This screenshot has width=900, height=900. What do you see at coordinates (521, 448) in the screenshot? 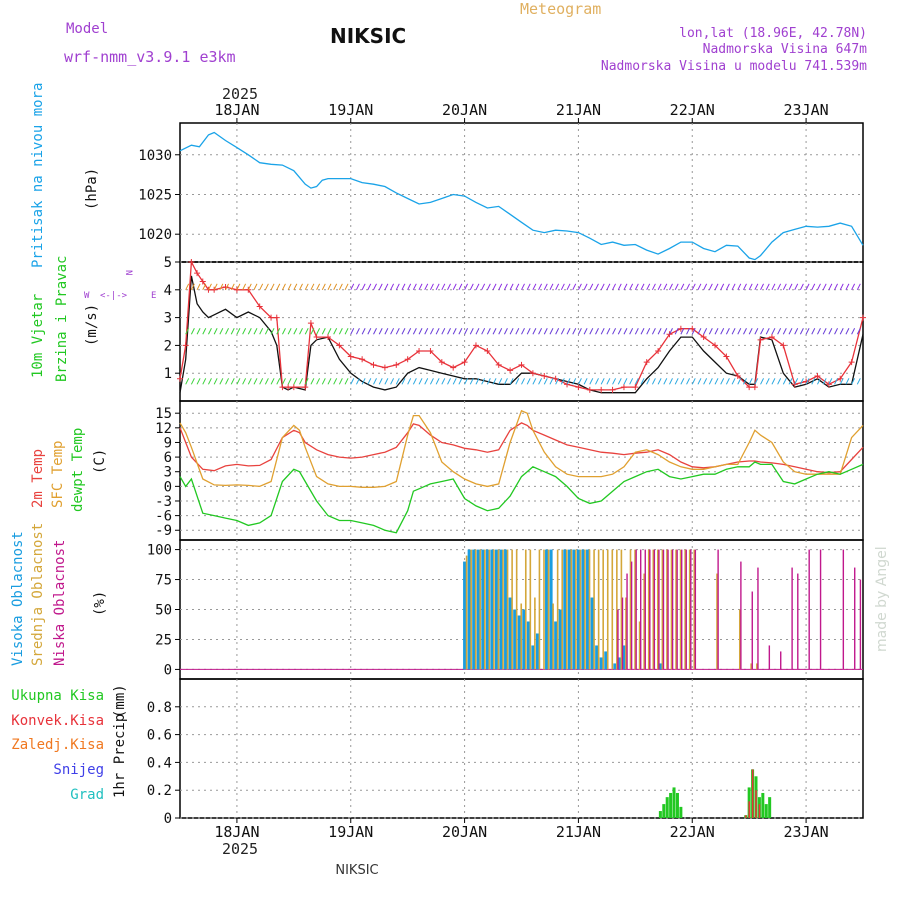
I see `temp-line-sfc` at bounding box center [521, 448].